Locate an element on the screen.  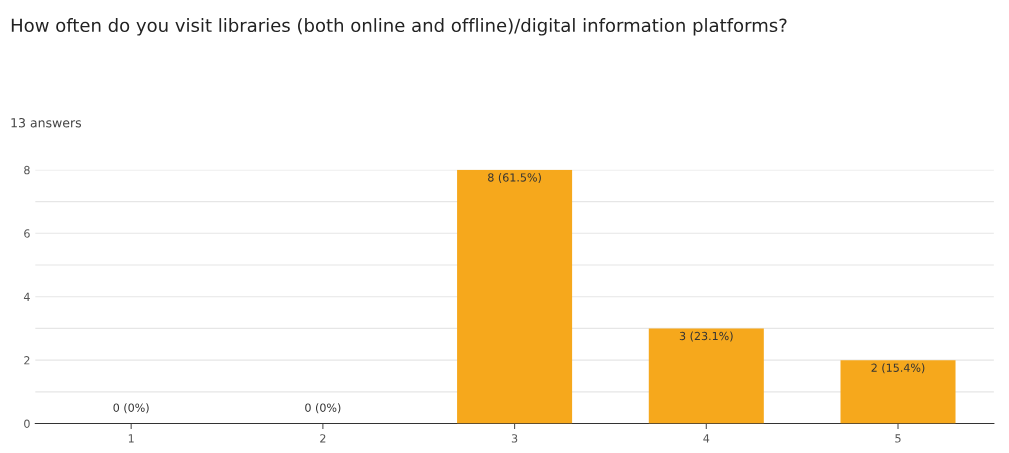
x-tick-label: 5 is located at coordinates (898, 438).